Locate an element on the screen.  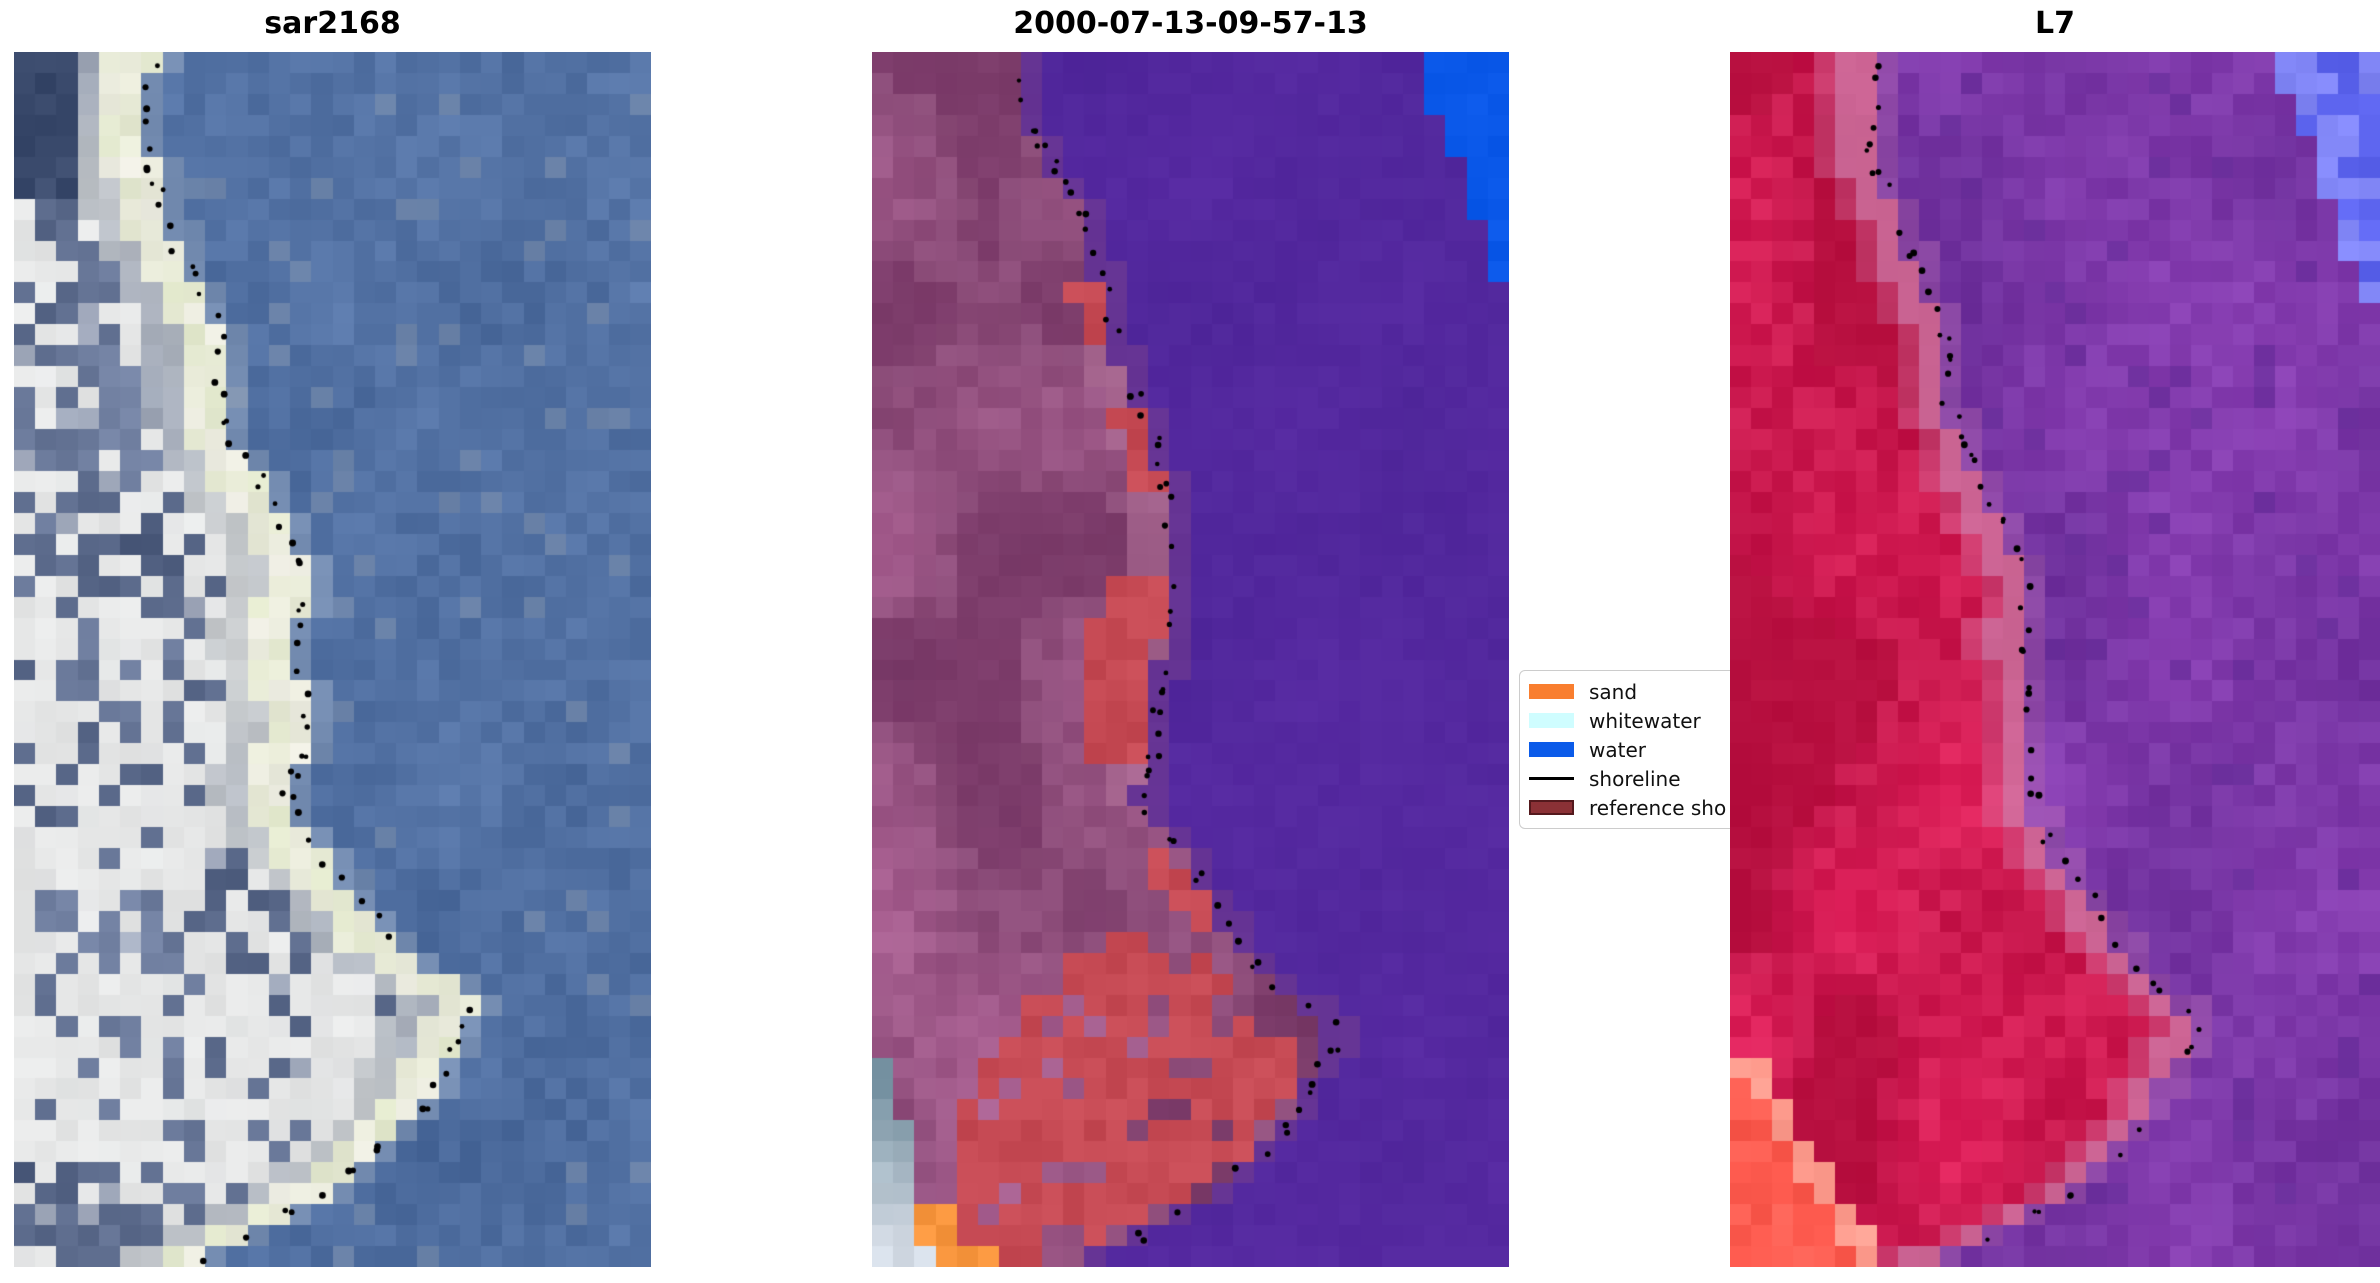
legend-label-whitewater: whitewater is located at coordinates (1645, 720).